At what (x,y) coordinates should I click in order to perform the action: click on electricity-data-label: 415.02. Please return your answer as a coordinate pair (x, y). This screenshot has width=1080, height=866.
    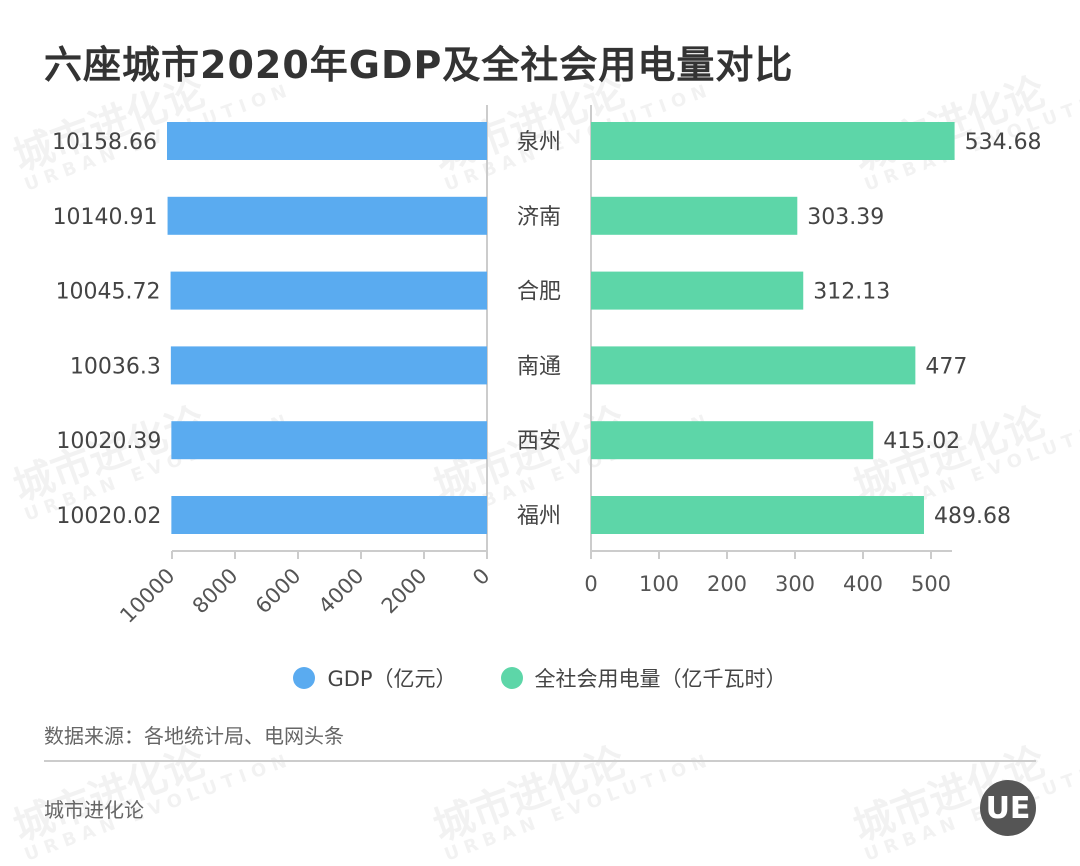
    Looking at the image, I should click on (921, 441).